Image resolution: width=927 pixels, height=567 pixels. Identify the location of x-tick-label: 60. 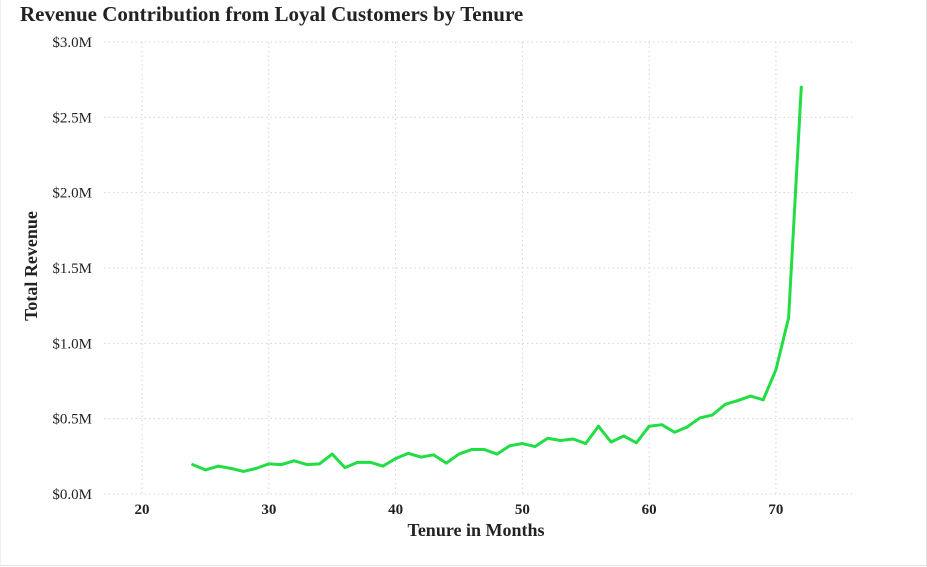
(649, 510).